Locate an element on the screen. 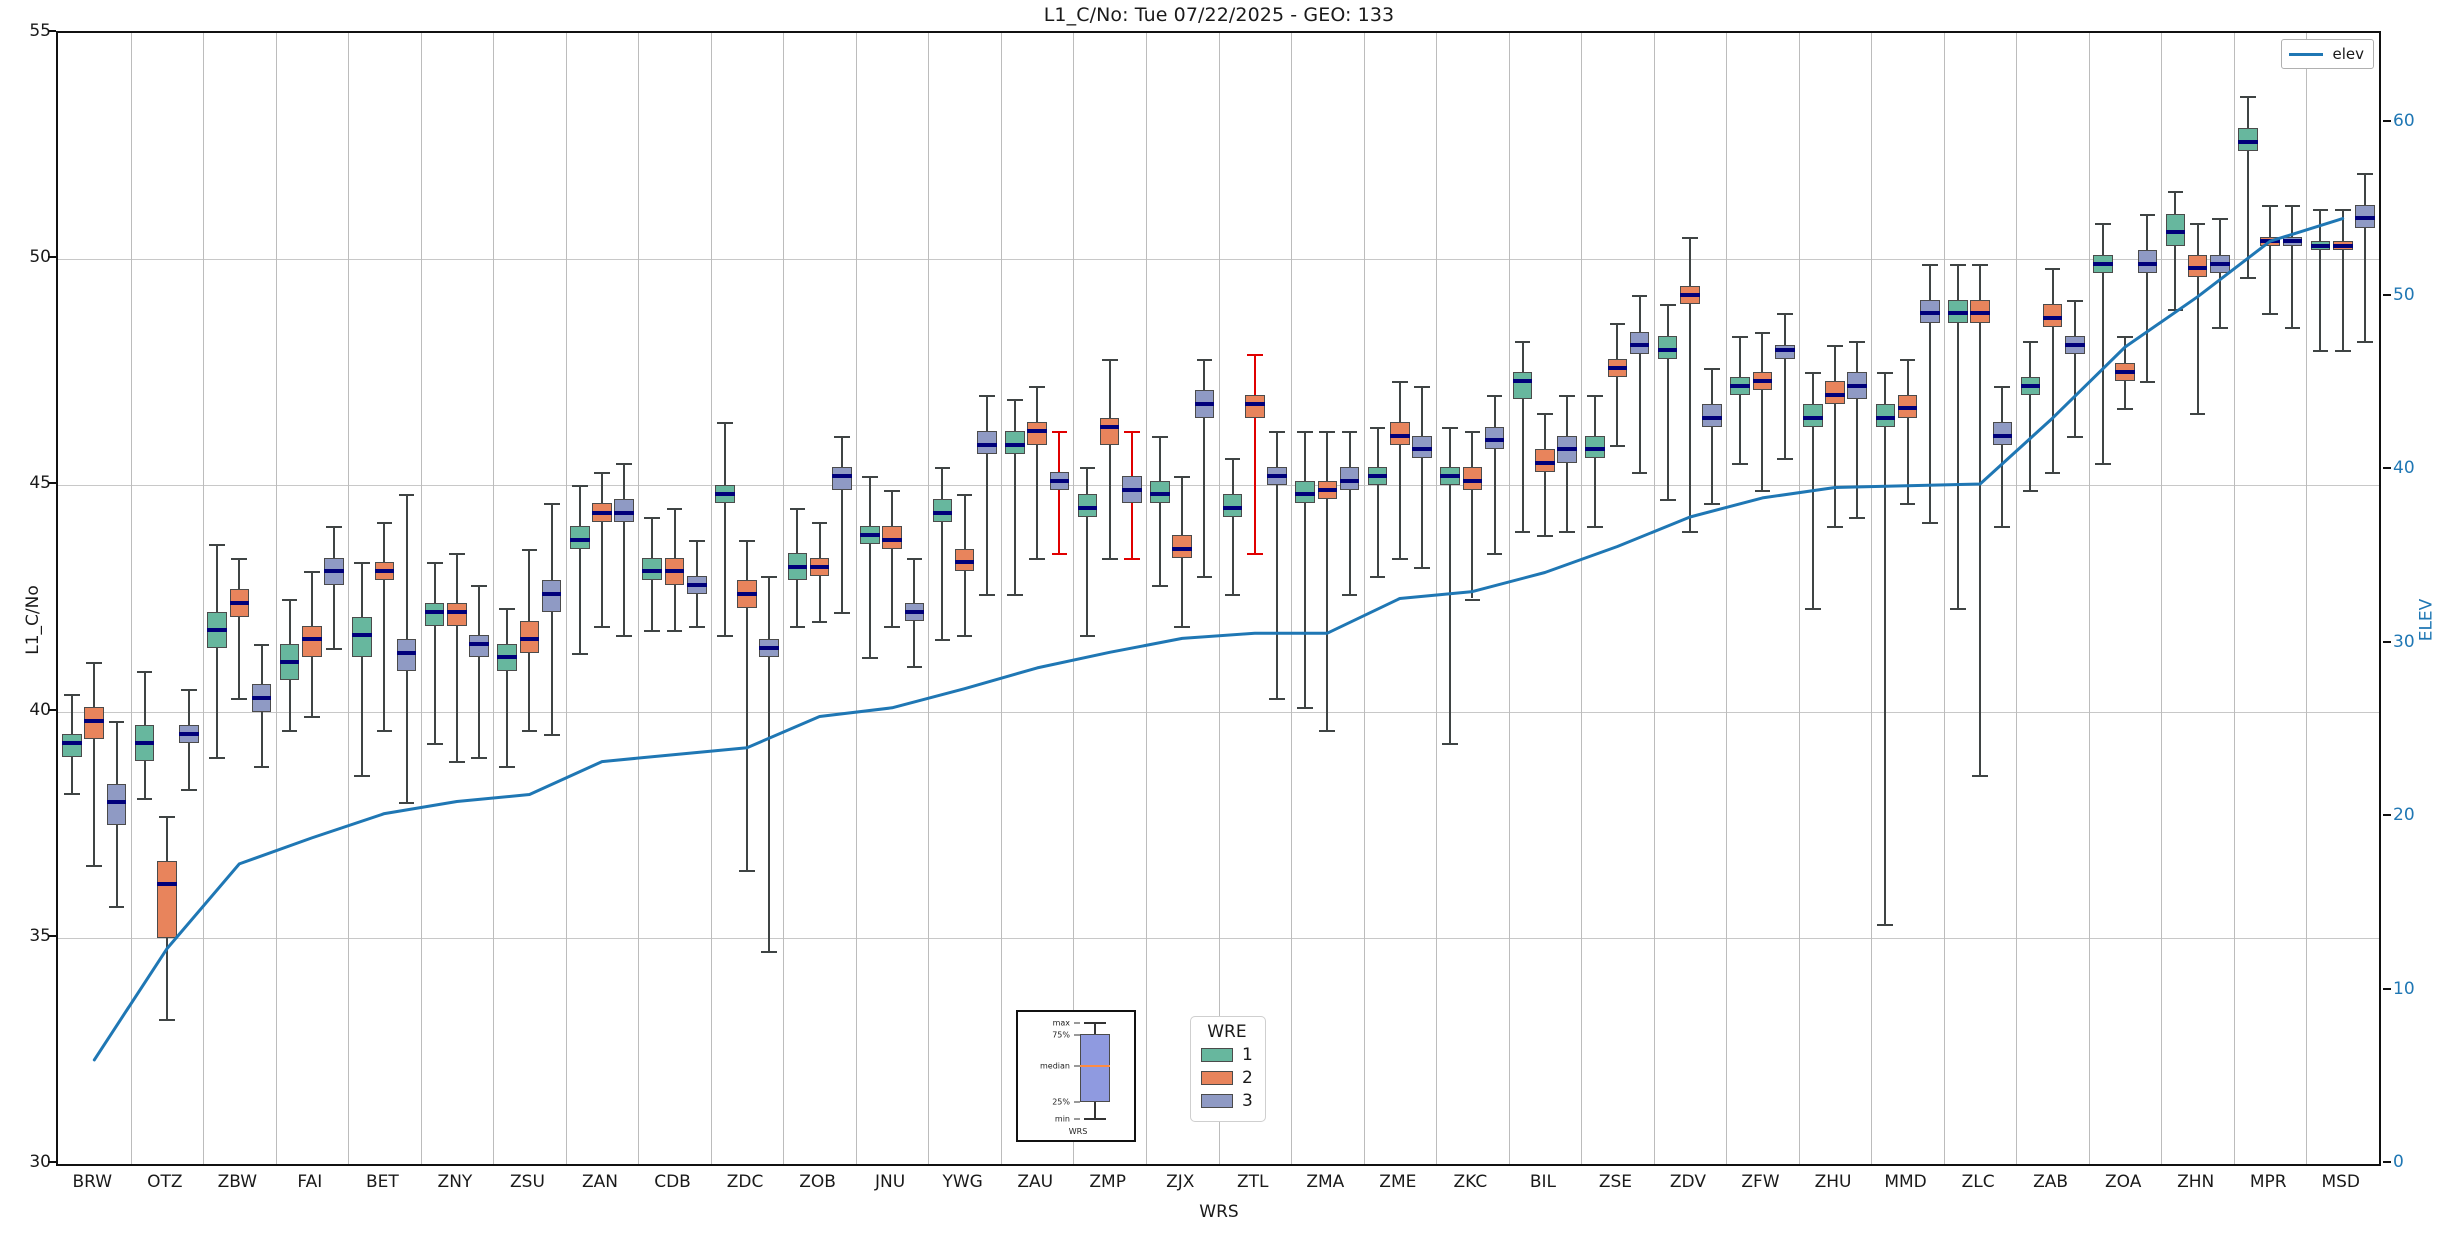 Image resolution: width=2438 pixels, height=1240 pixels. x-tick-label-zjx: ZJX is located at coordinates (1180, 1182).